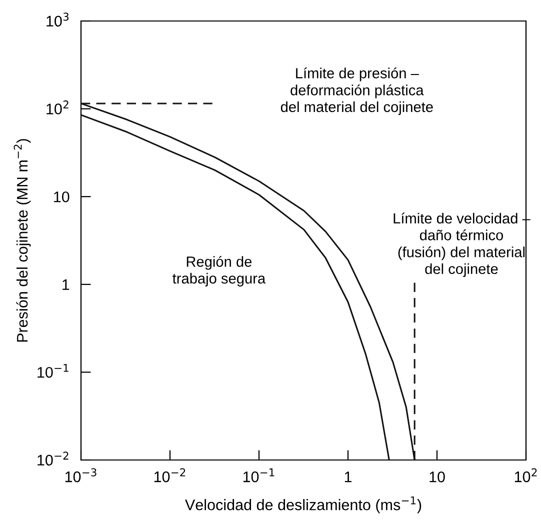 The height and width of the screenshot is (524, 541). I want to click on annotation: Región de trabajo segura, so click(219, 271).